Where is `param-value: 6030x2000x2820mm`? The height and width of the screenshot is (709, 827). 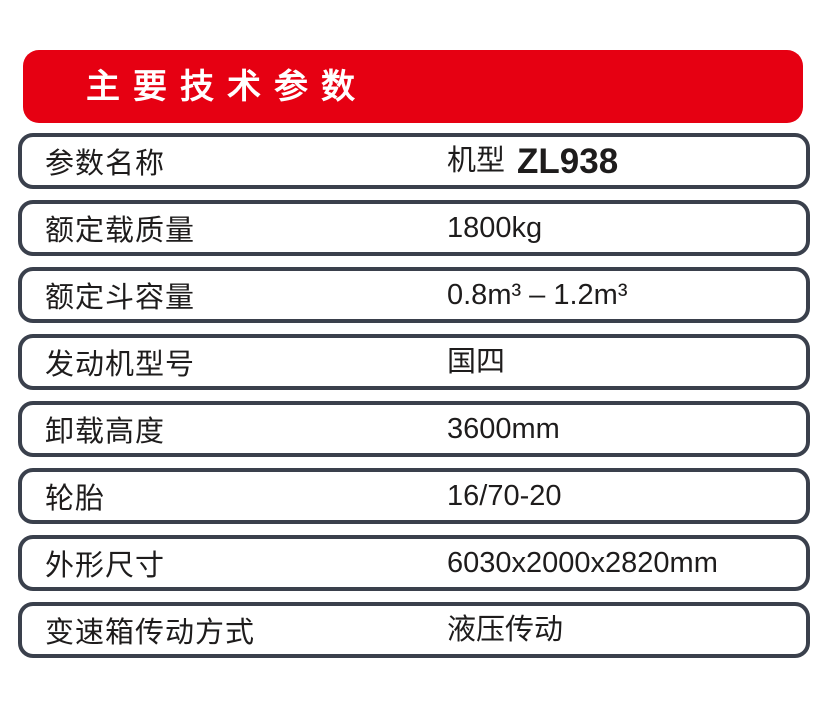
param-value: 6030x2000x2820mm is located at coordinates (582, 562).